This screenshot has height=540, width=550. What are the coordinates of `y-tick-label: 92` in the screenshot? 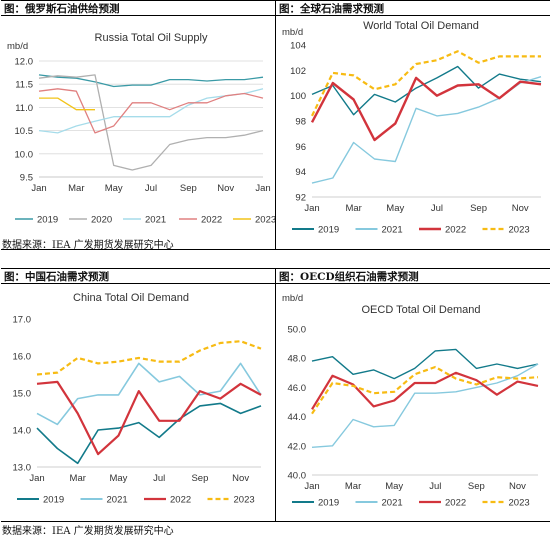 It's located at (300, 198).